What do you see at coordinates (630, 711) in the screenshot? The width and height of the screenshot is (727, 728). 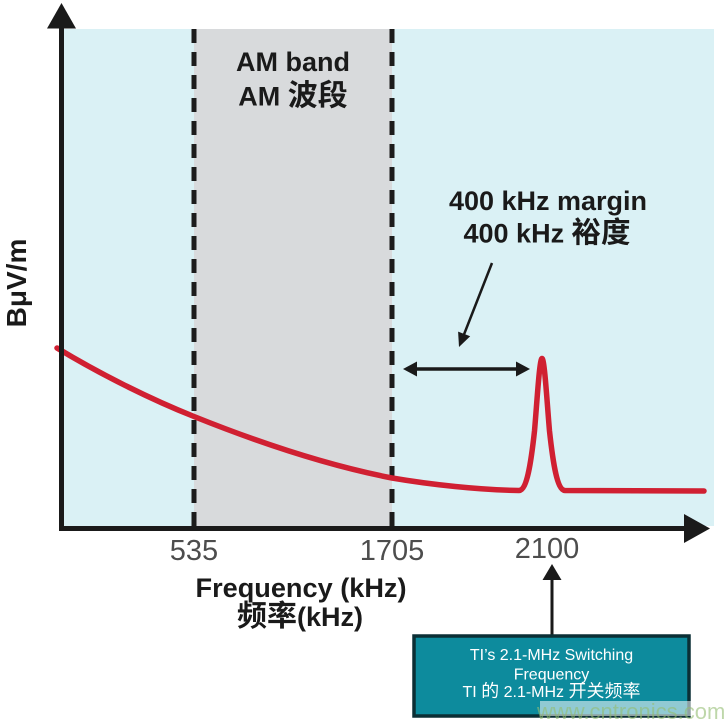 I see `svg-text: www.cntronics.com` at bounding box center [630, 711].